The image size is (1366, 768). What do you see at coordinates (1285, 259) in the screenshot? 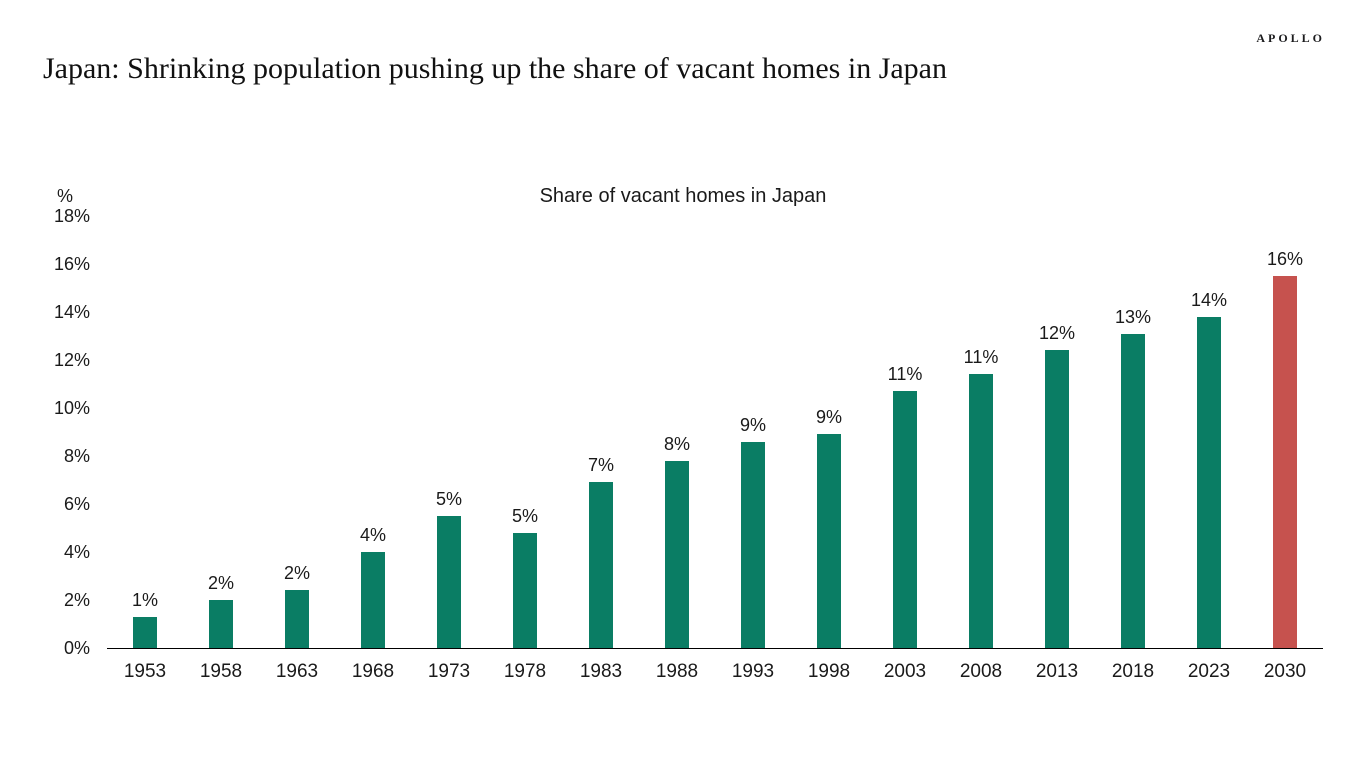
I see `bar-value-label-2030: 16%` at bounding box center [1285, 259].